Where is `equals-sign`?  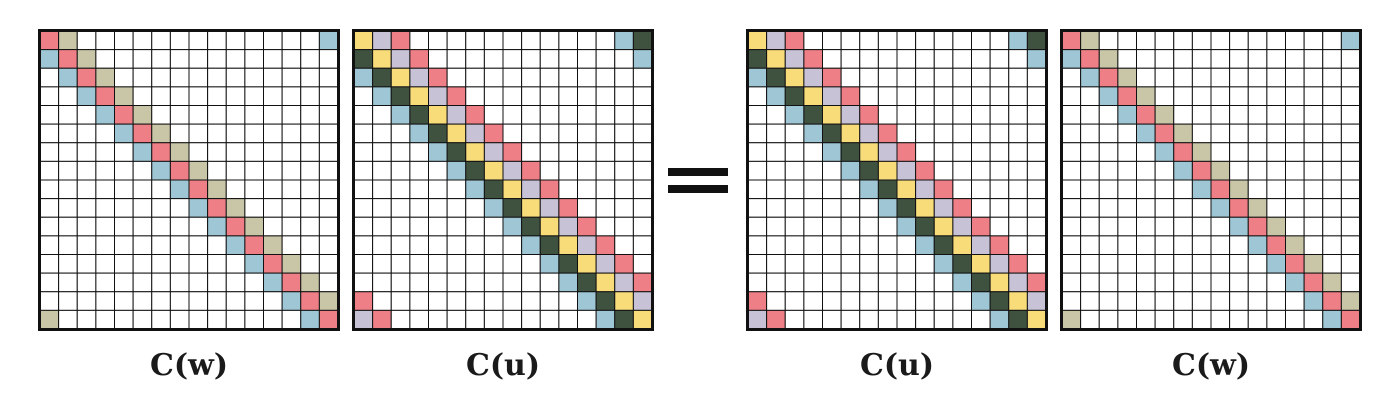 equals-sign is located at coordinates (698, 180).